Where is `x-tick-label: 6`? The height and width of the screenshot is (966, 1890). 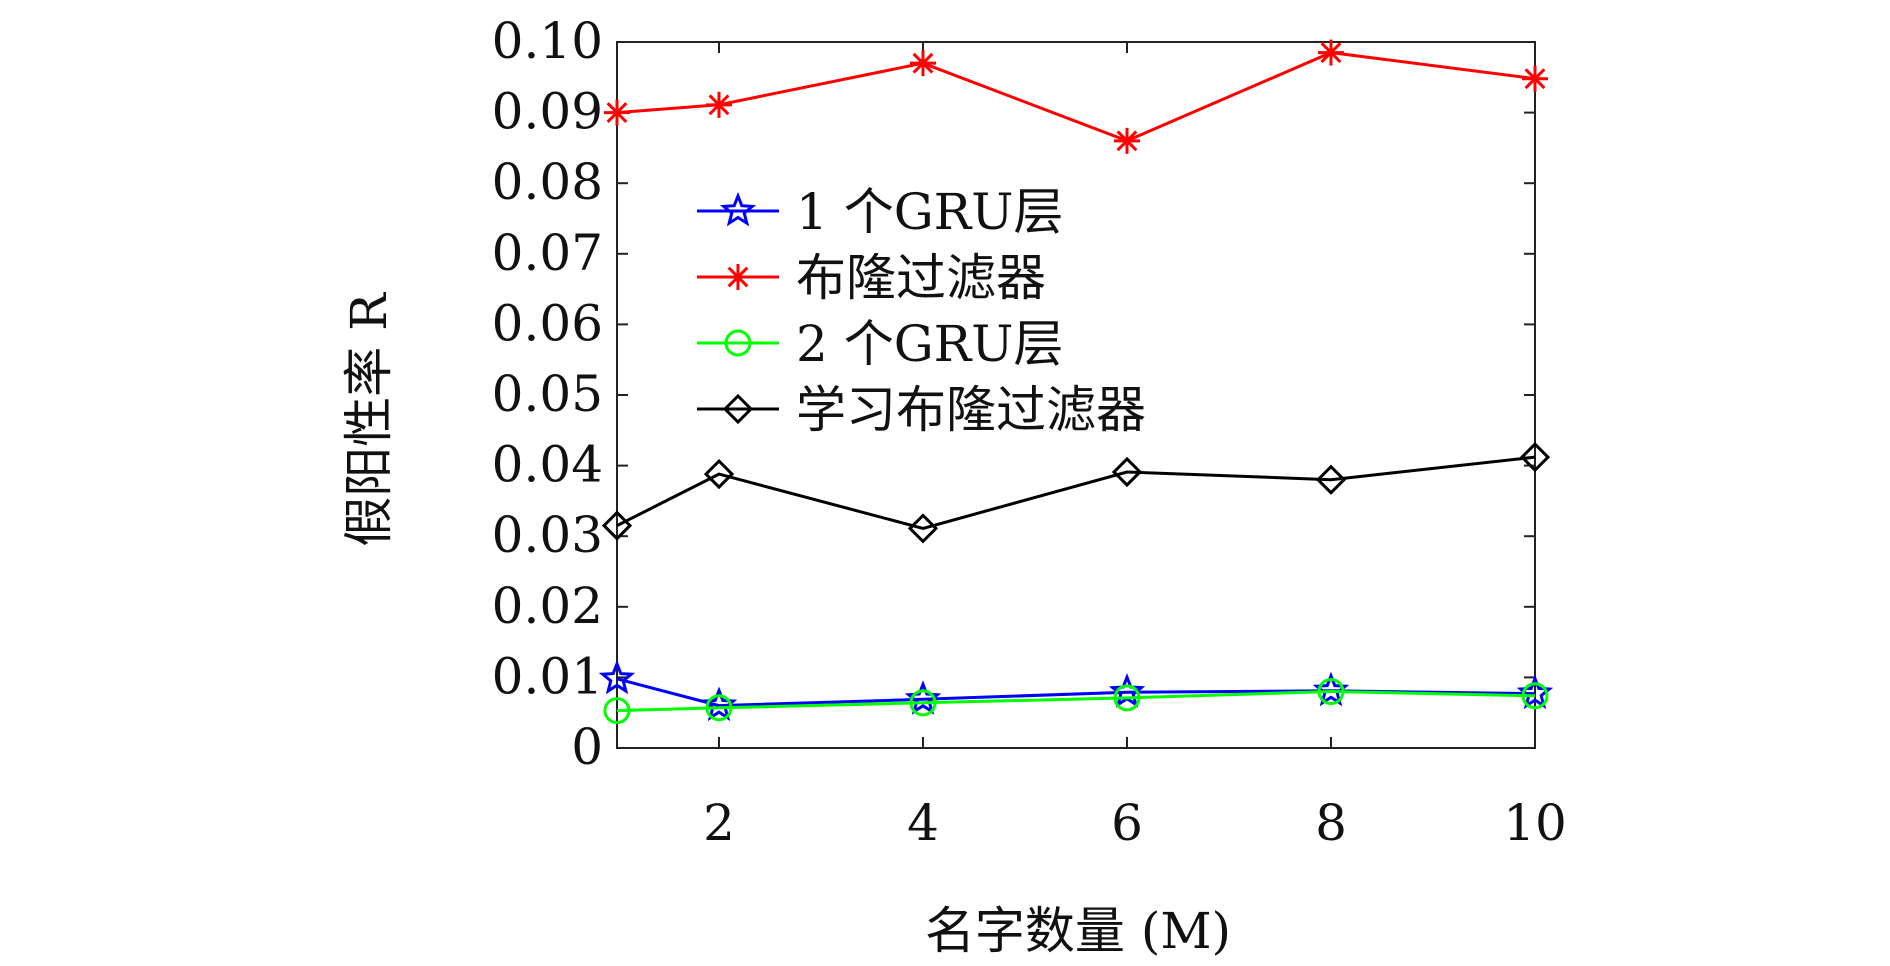
x-tick-label: 6 is located at coordinates (1127, 823).